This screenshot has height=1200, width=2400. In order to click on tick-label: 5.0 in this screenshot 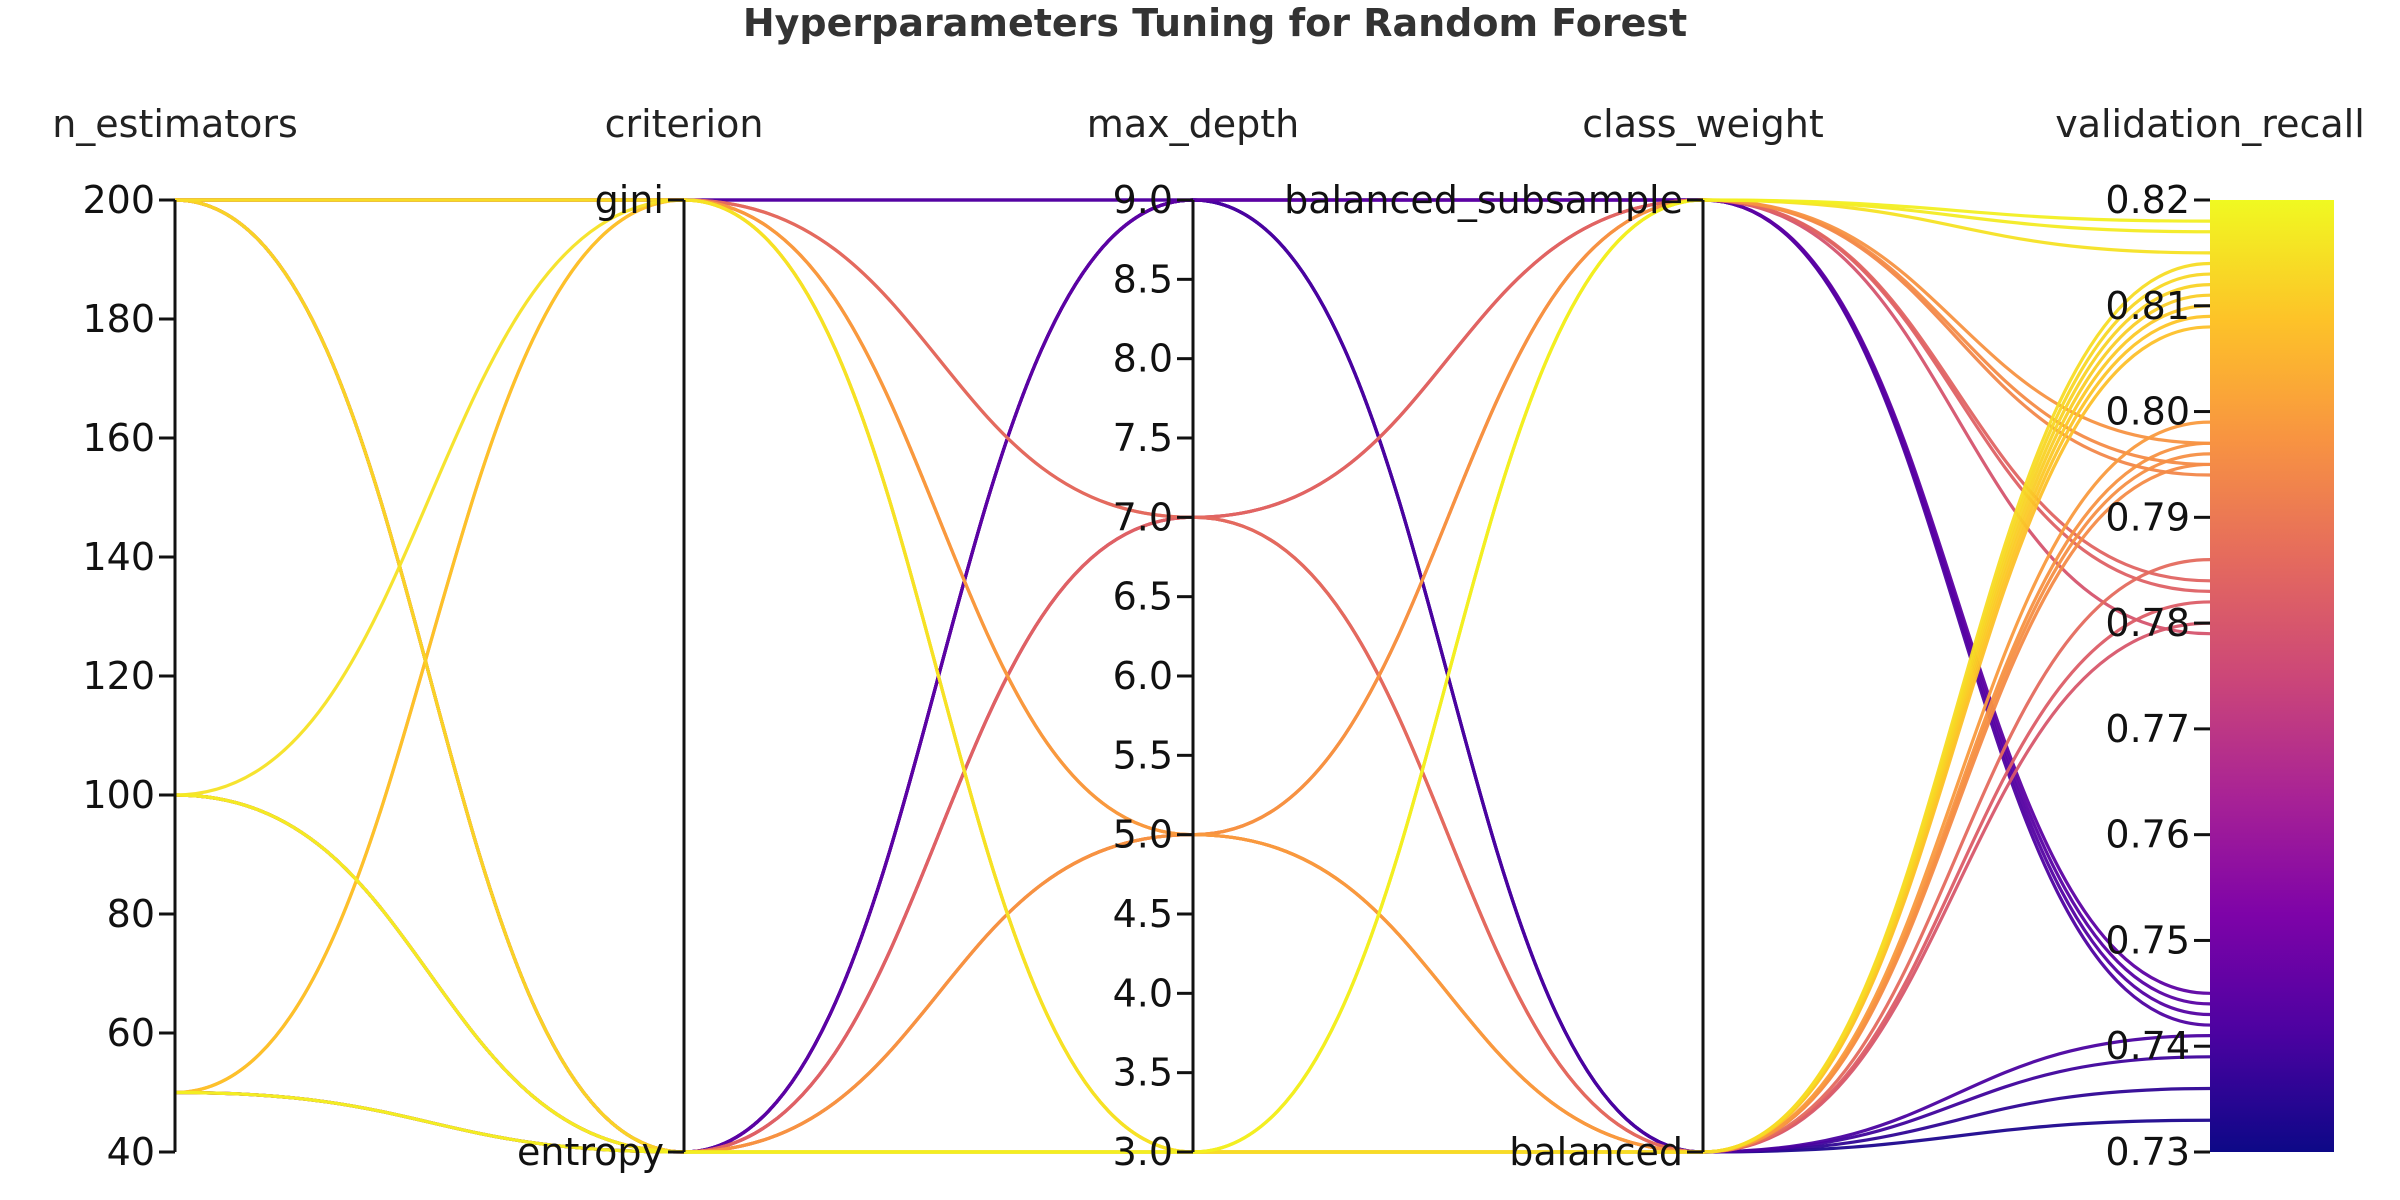, I will do `click(1143, 835)`.